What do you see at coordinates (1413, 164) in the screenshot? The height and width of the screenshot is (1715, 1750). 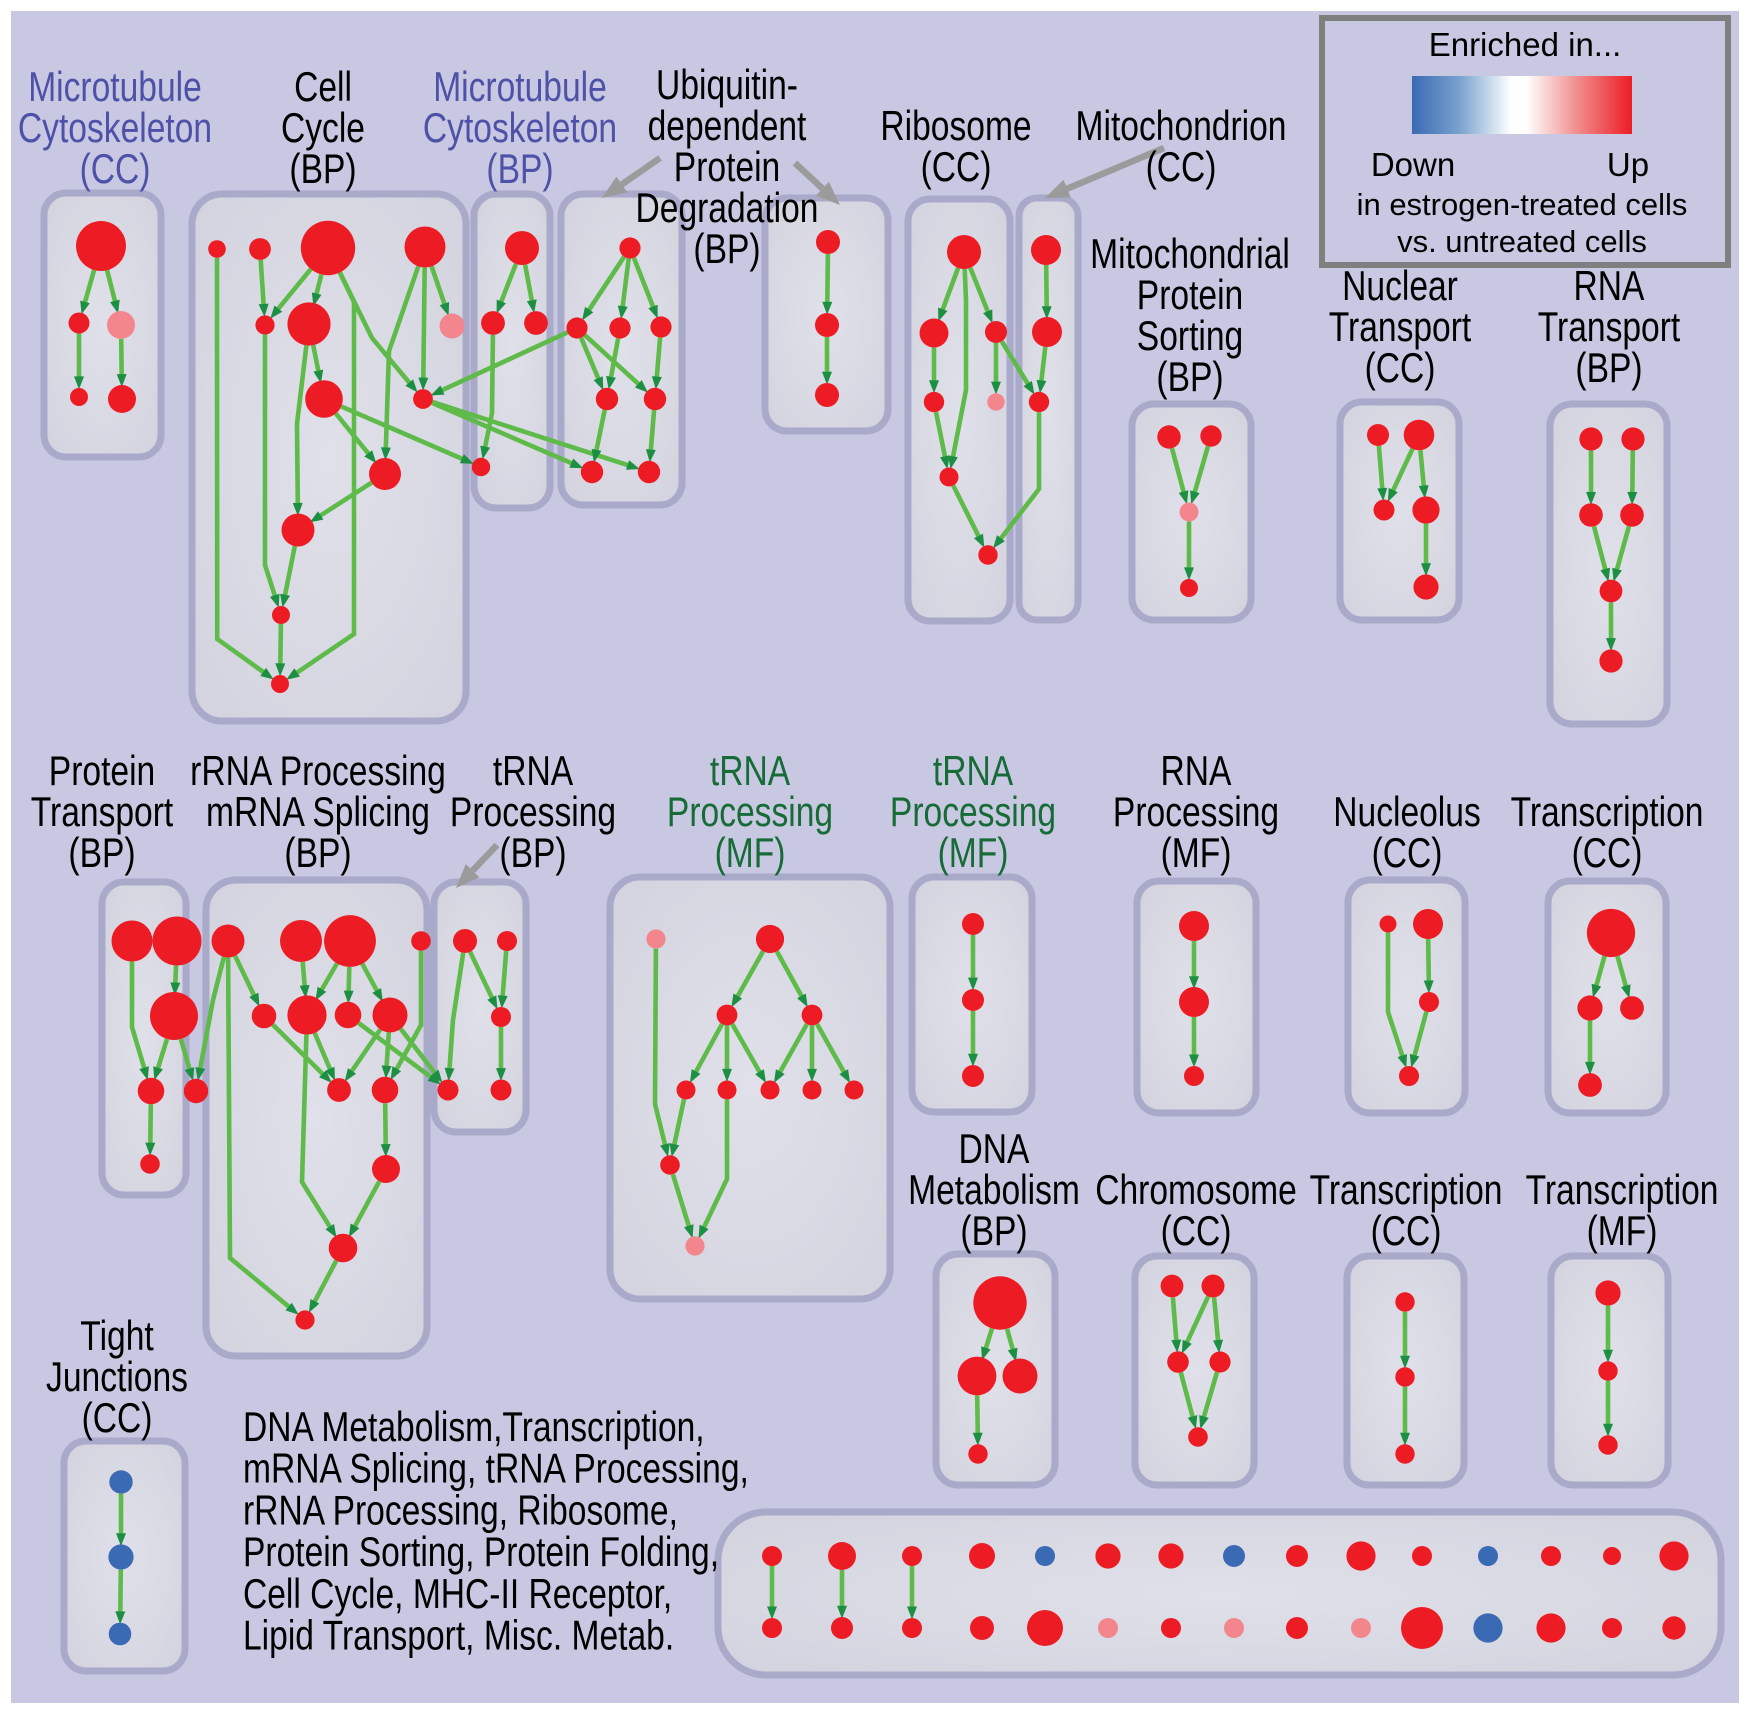 I see `svg-text: Down` at bounding box center [1413, 164].